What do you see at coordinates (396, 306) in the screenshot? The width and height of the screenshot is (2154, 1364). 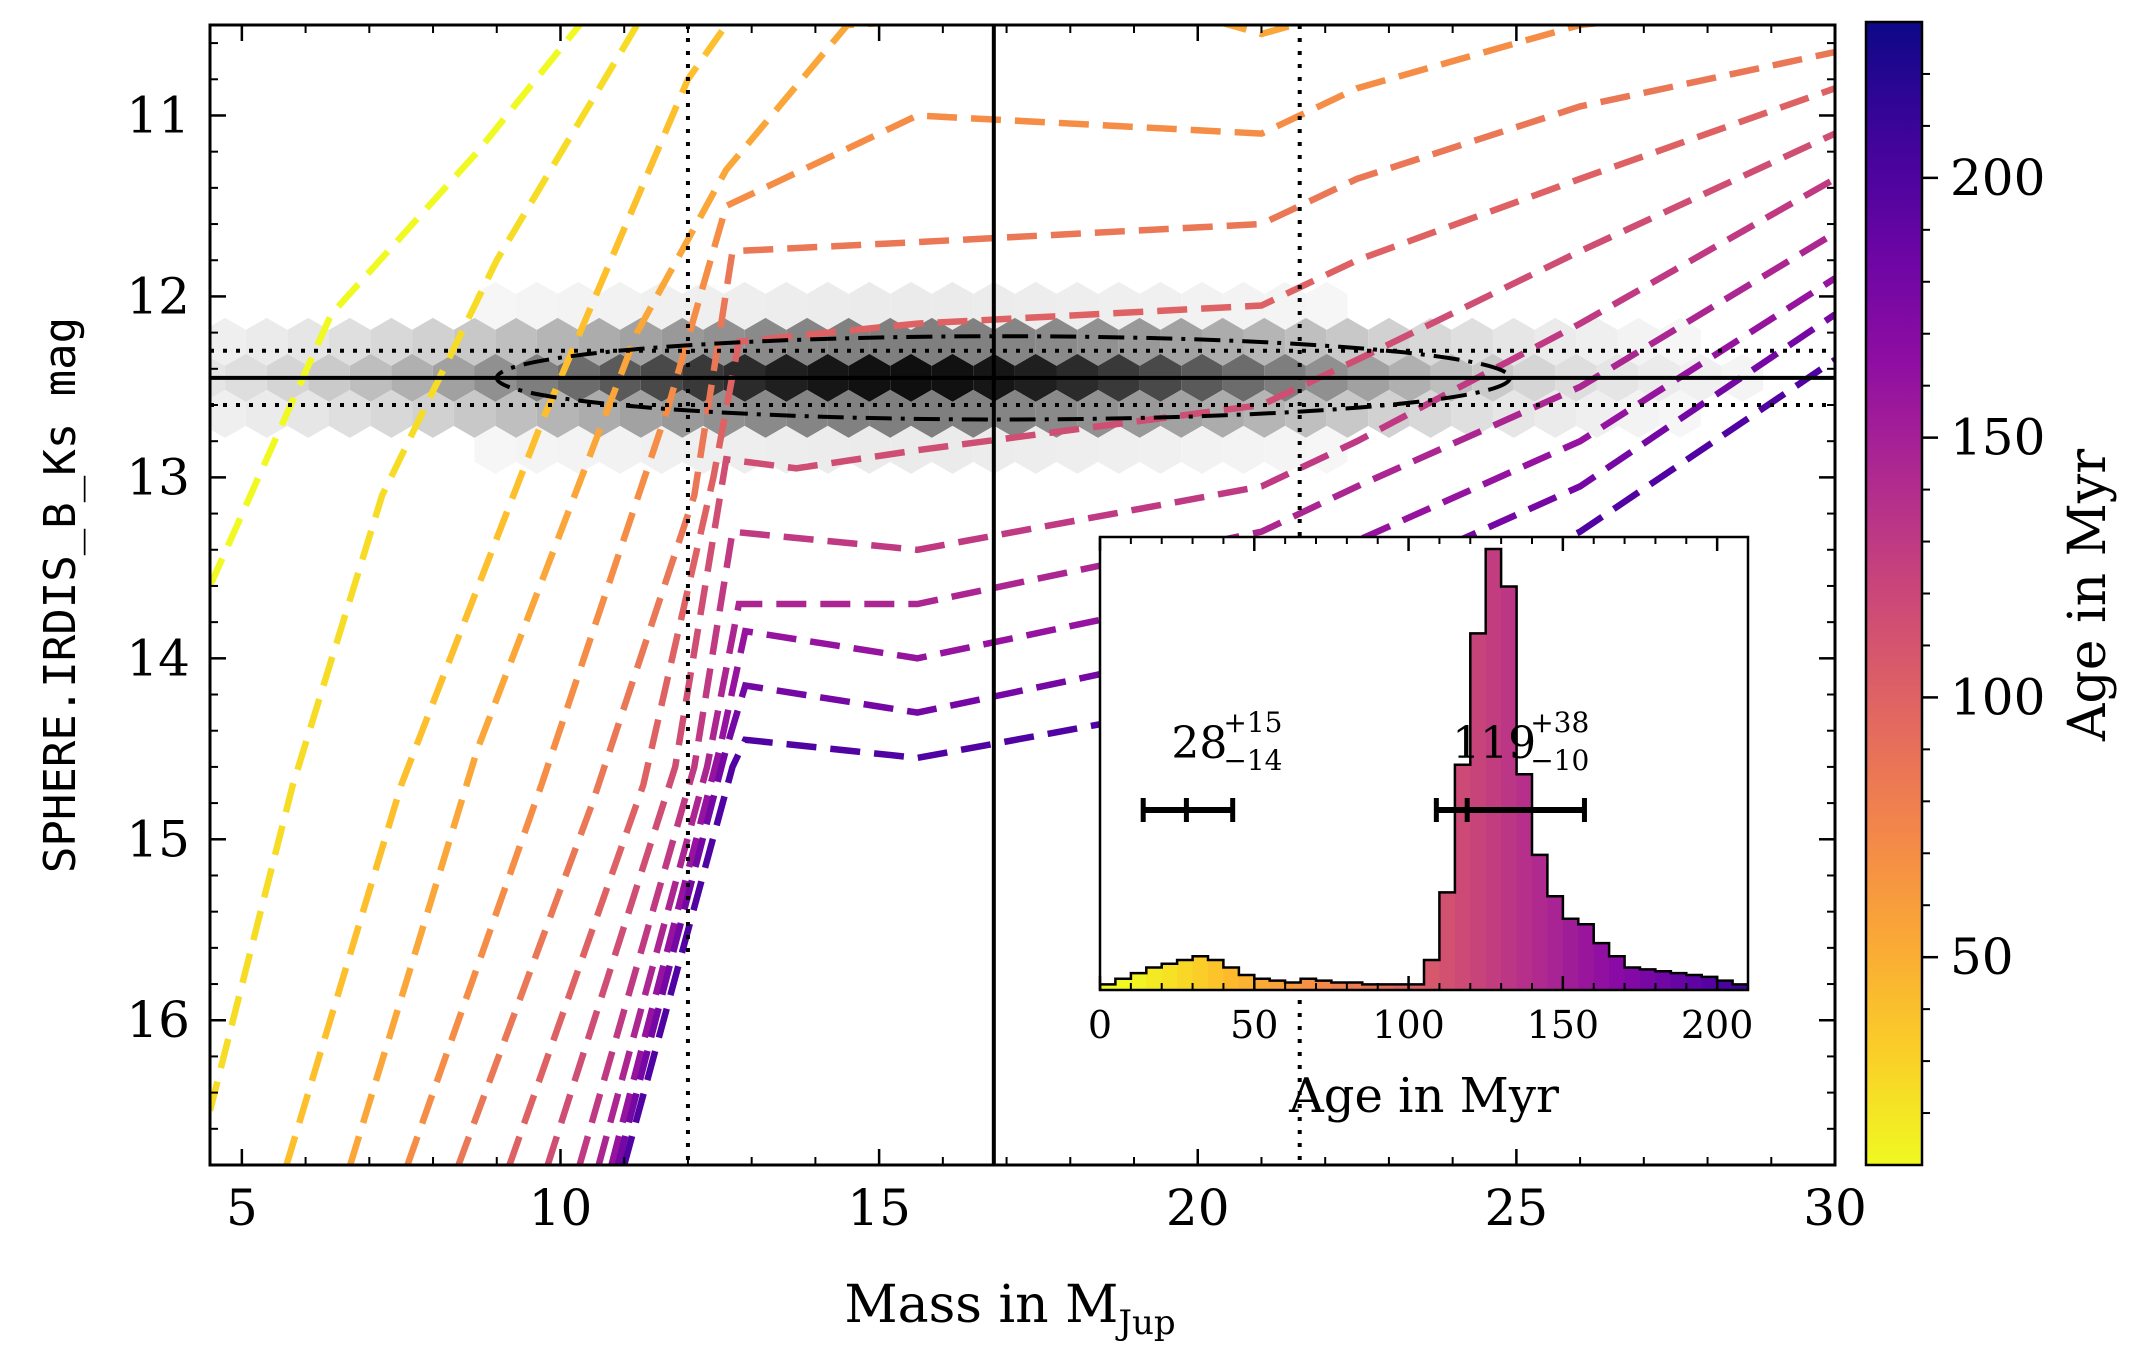 I see `isochrone-line` at bounding box center [396, 306].